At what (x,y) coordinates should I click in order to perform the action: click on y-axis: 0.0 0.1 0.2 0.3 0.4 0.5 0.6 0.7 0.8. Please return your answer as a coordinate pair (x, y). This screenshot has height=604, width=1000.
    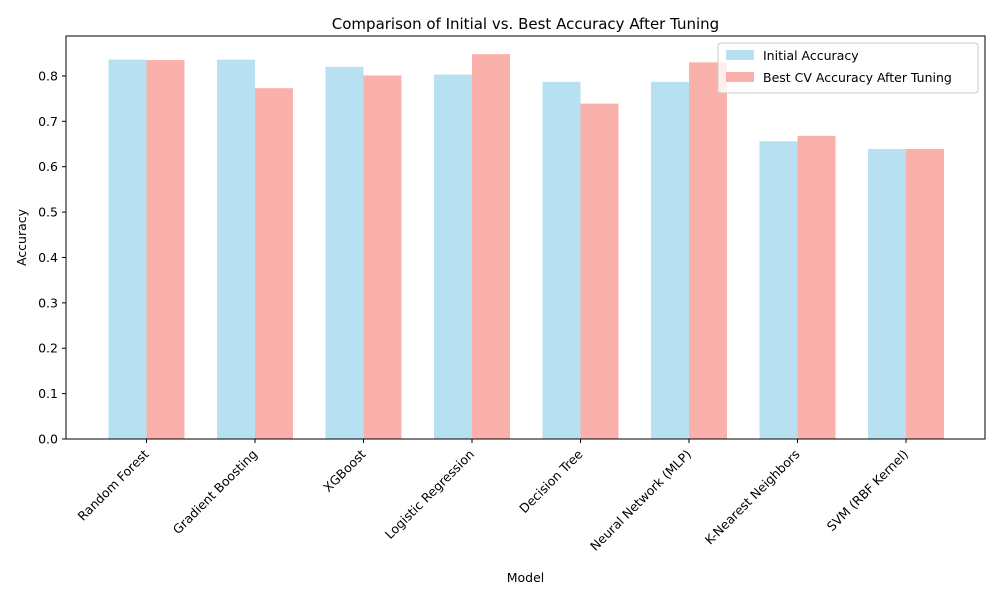
    Looking at the image, I should click on (52, 257).